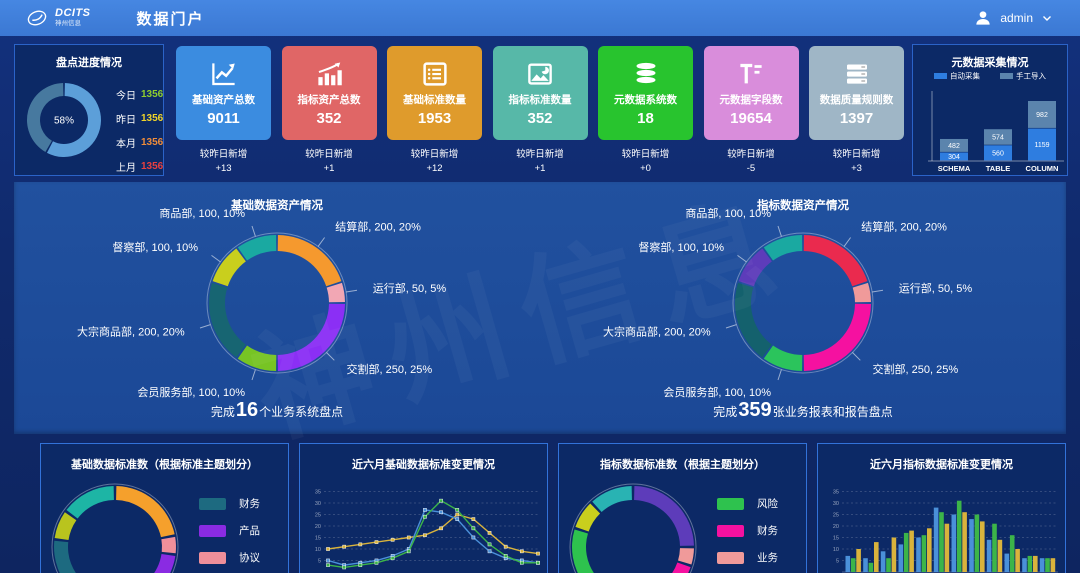 Image resolution: width=1080 pixels, height=573 pixels. What do you see at coordinates (645, 118) in the screenshot?
I see `kpi-value: 18` at bounding box center [645, 118].